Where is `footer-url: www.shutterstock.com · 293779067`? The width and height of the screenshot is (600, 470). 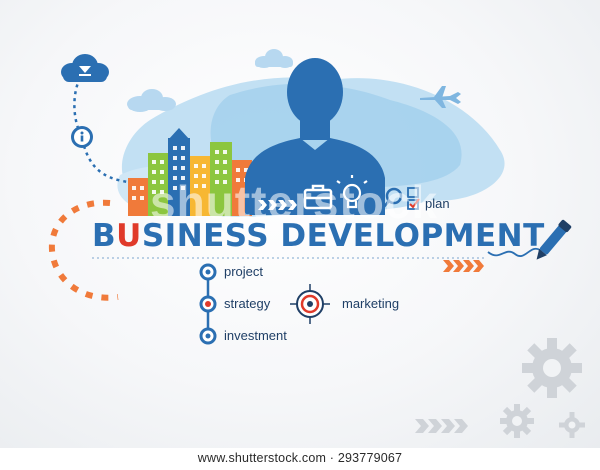
footer-url: www.shutterstock.com · 293779067 is located at coordinates (300, 458).